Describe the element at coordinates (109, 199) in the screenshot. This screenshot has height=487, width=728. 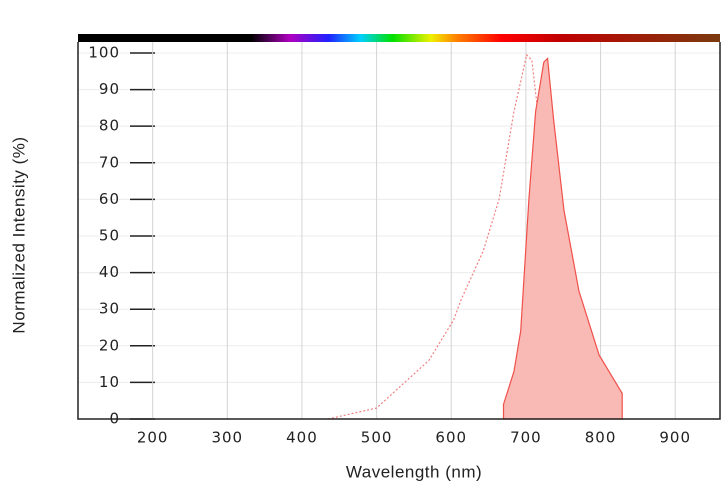
I see `y-tick-label: 60` at that location.